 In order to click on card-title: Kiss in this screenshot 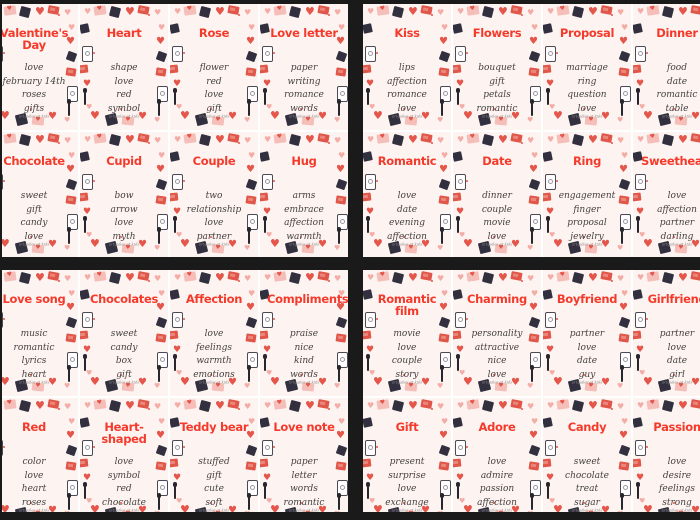, I will do `click(407, 33)`.